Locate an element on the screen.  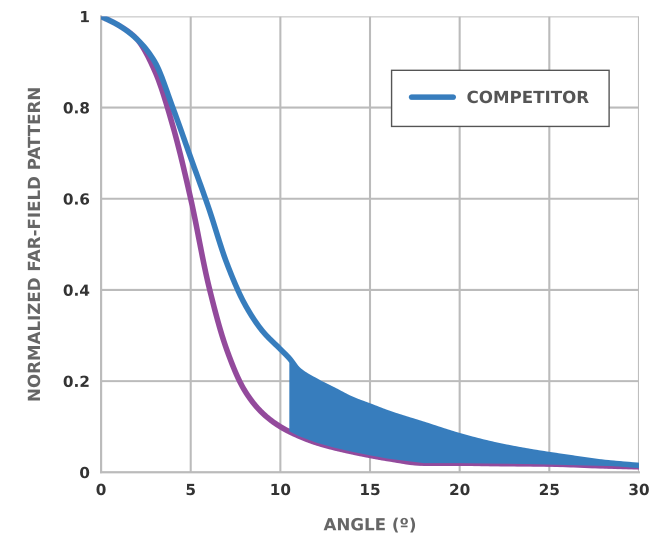
x-tick-label: 25 is located at coordinates (549, 490).